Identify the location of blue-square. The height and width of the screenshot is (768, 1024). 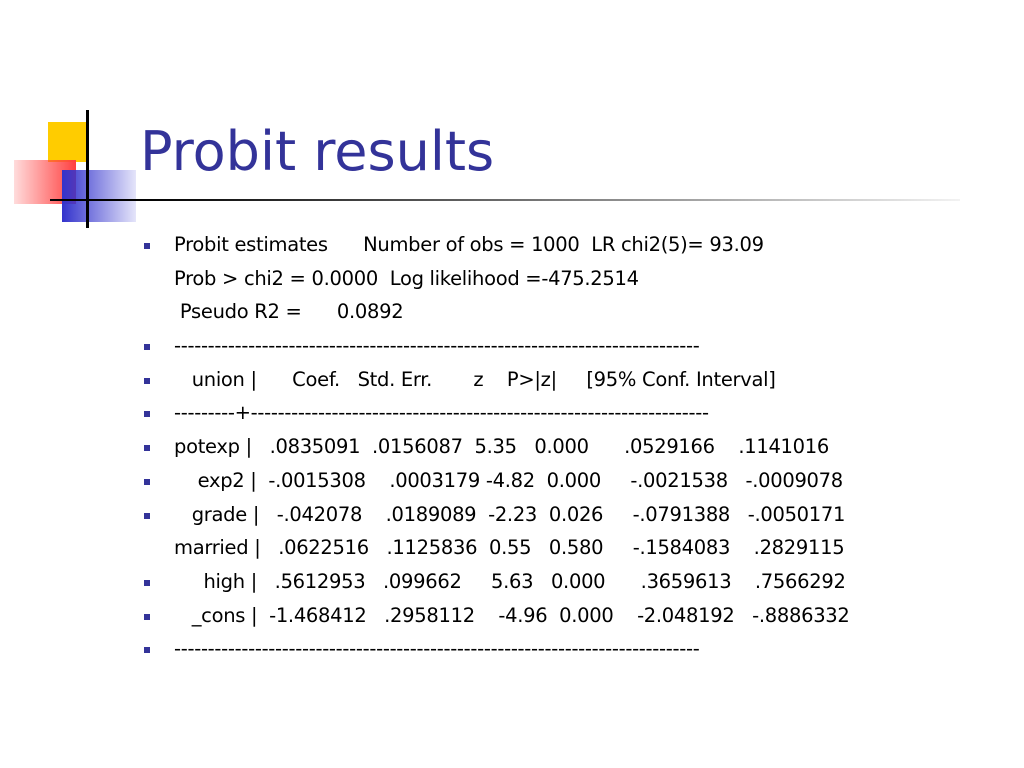
(99, 196).